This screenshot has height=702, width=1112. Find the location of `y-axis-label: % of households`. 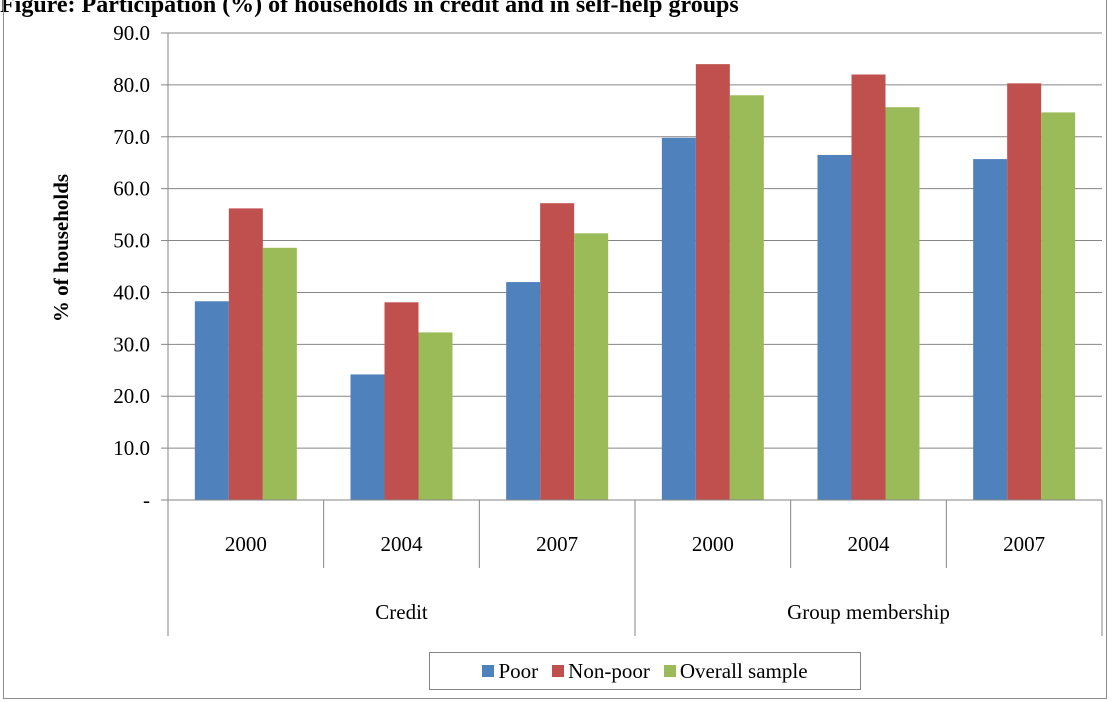

y-axis-label: % of households is located at coordinates (61, 248).